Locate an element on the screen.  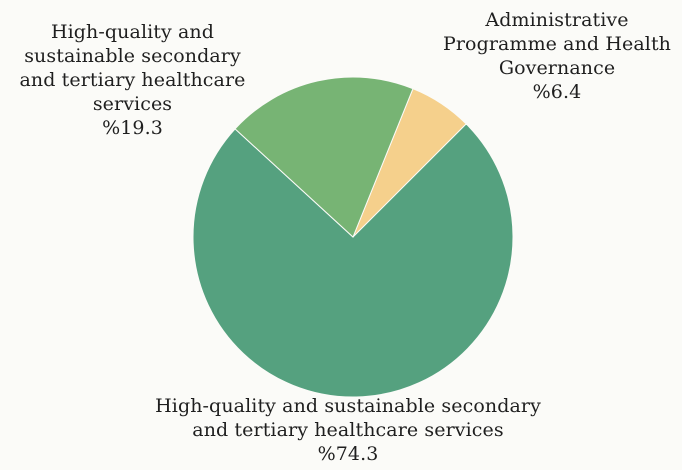
slice-label-secondary-tertiary-small-line-3: and tertiary healthcare is located at coordinates (132, 80).